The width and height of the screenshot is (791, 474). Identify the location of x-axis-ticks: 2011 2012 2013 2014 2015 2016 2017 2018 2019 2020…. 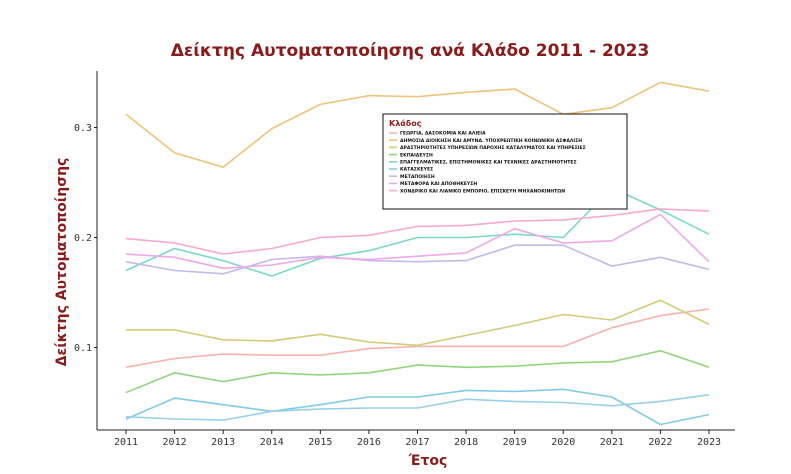
(417, 439).